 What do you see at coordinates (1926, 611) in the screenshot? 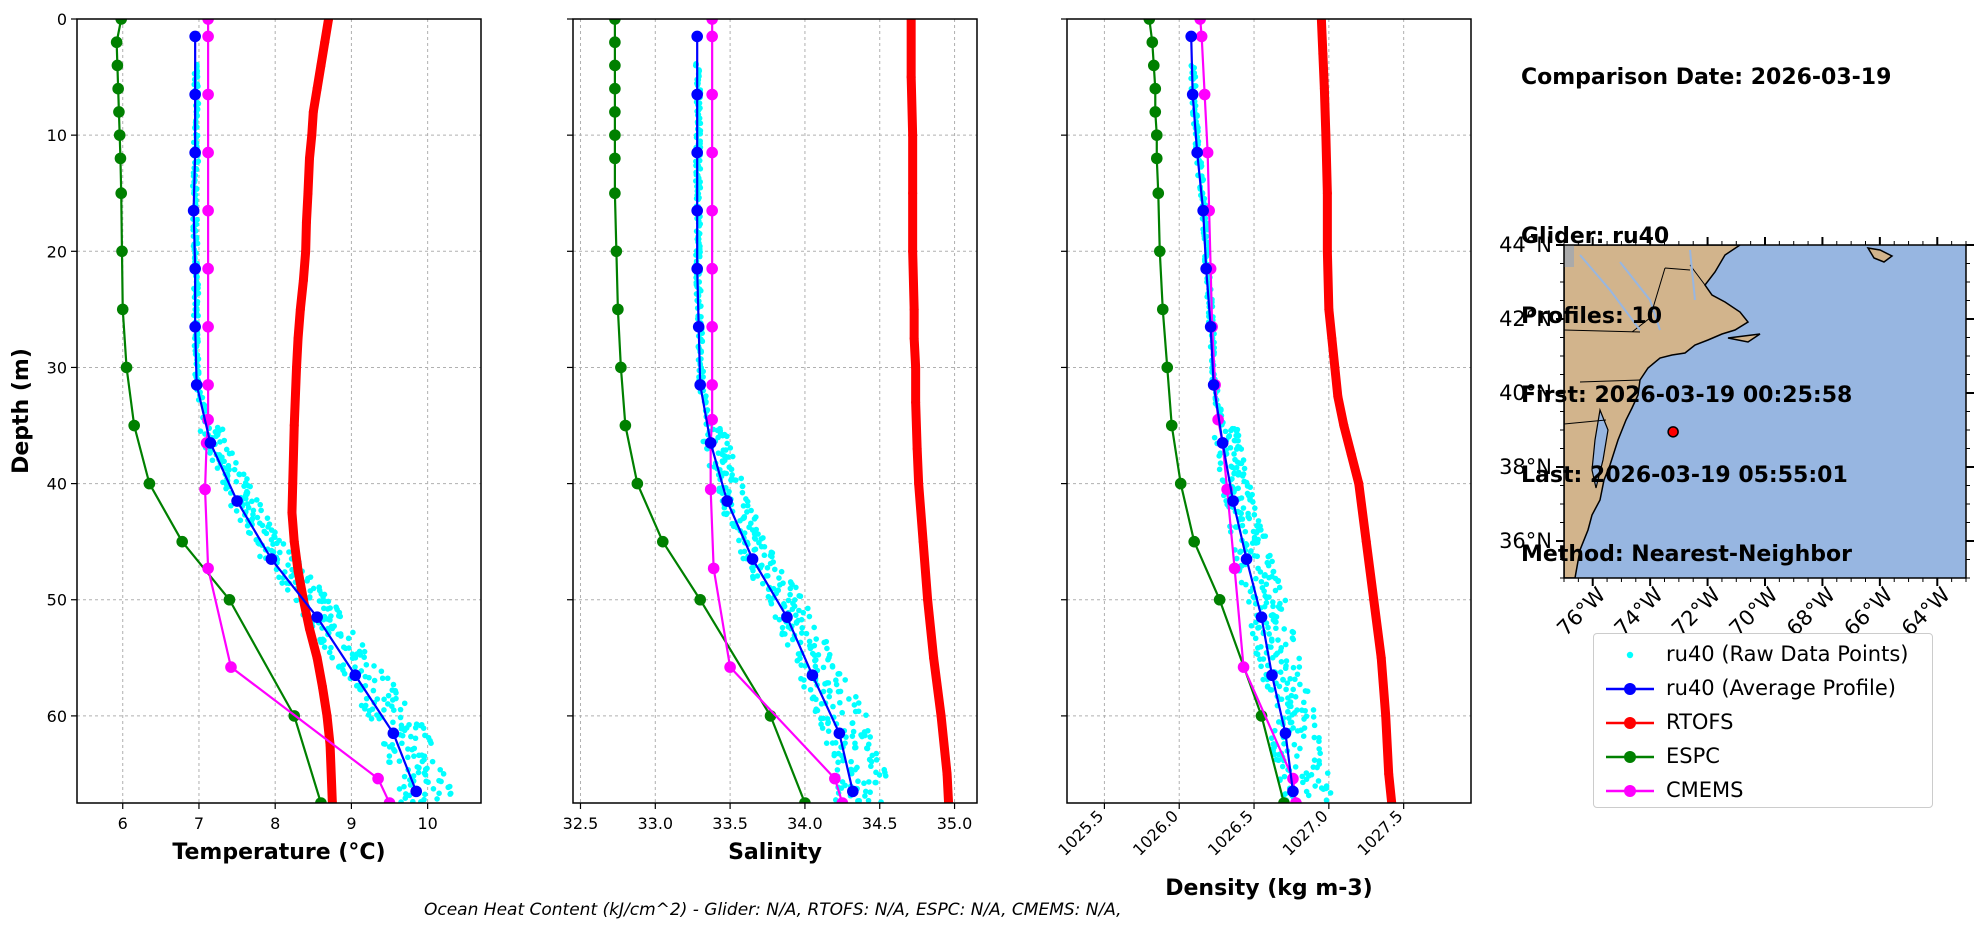
I see `lon-label: 64°W` at bounding box center [1926, 611].